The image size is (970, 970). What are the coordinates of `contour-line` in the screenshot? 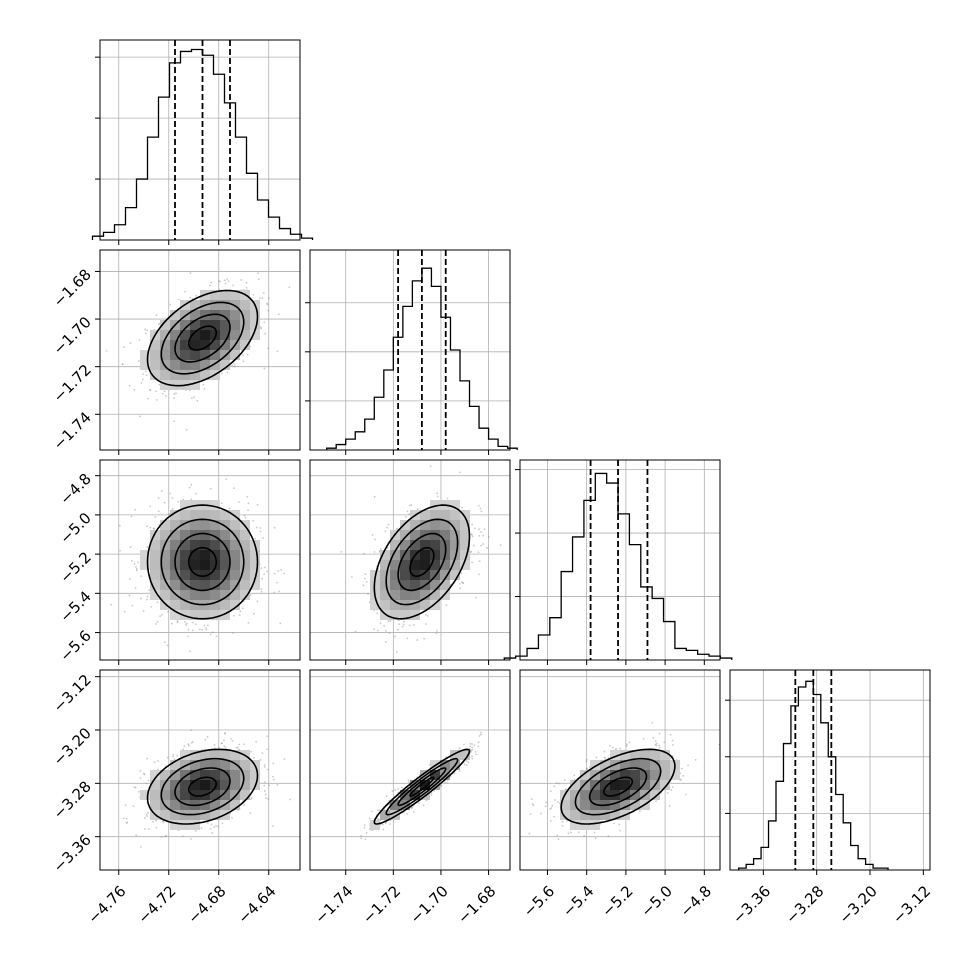 It's located at (202, 787).